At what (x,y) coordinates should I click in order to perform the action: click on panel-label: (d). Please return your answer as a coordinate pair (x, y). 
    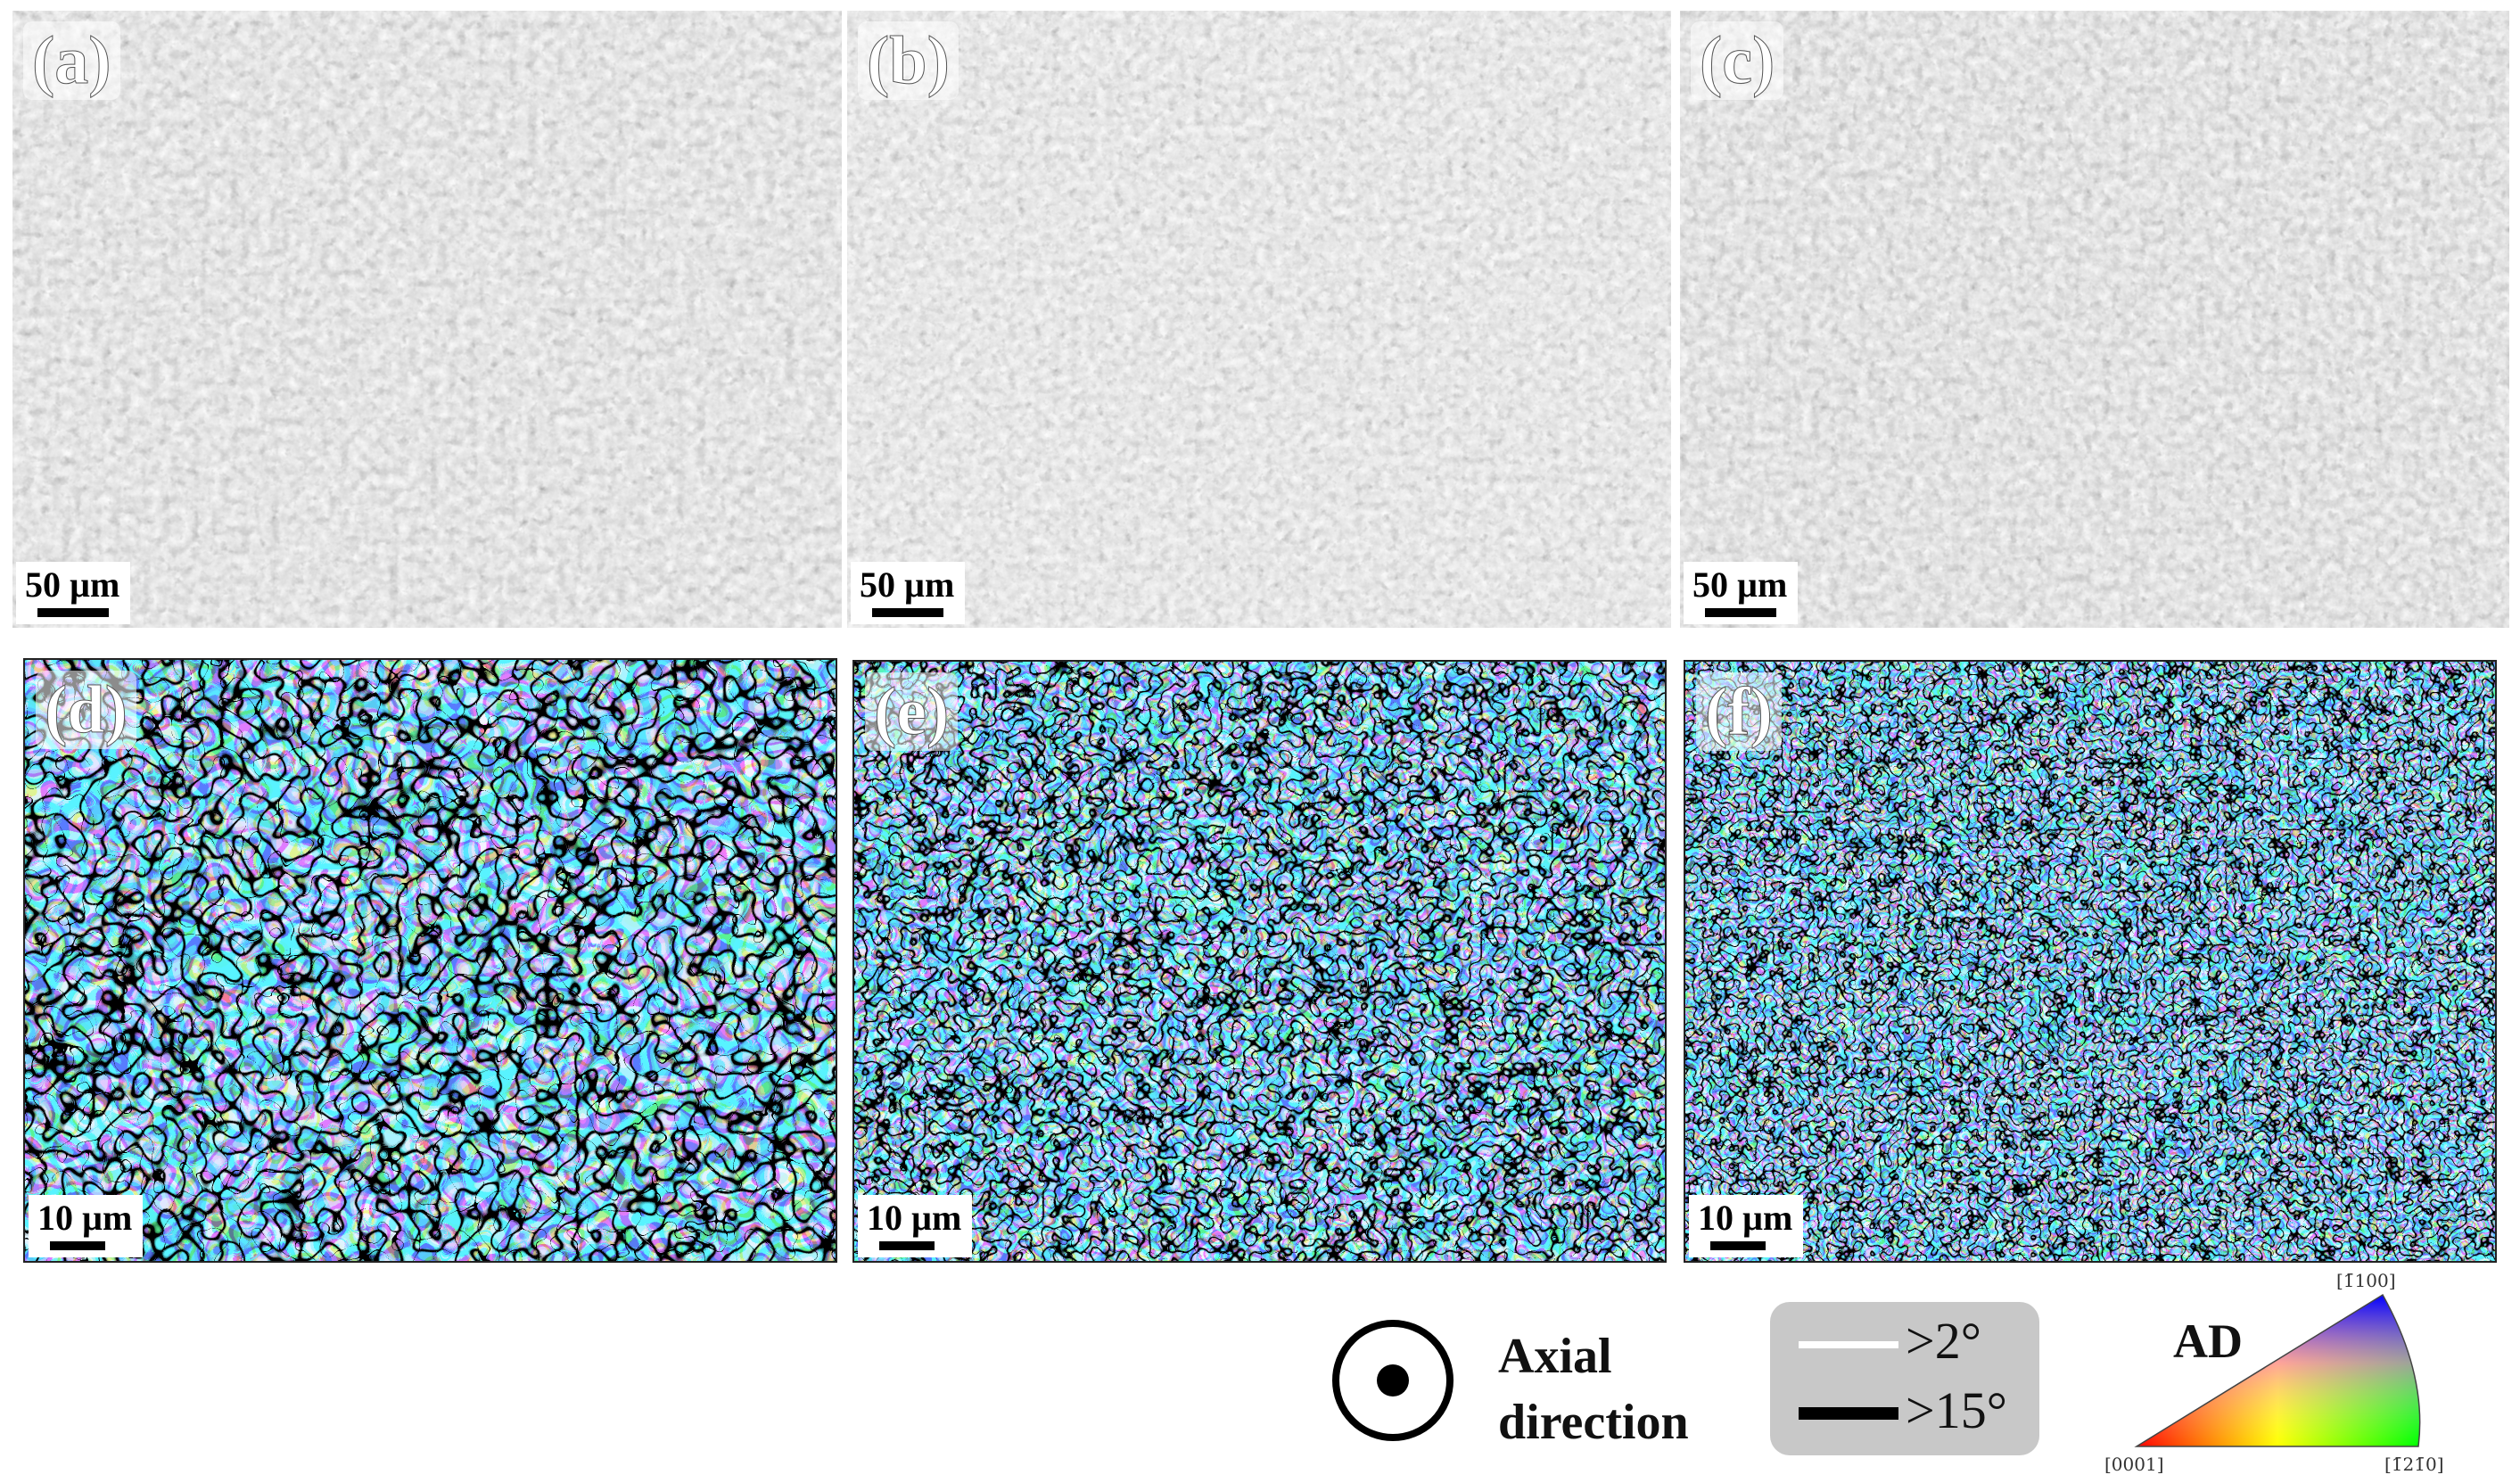
    Looking at the image, I should click on (86, 710).